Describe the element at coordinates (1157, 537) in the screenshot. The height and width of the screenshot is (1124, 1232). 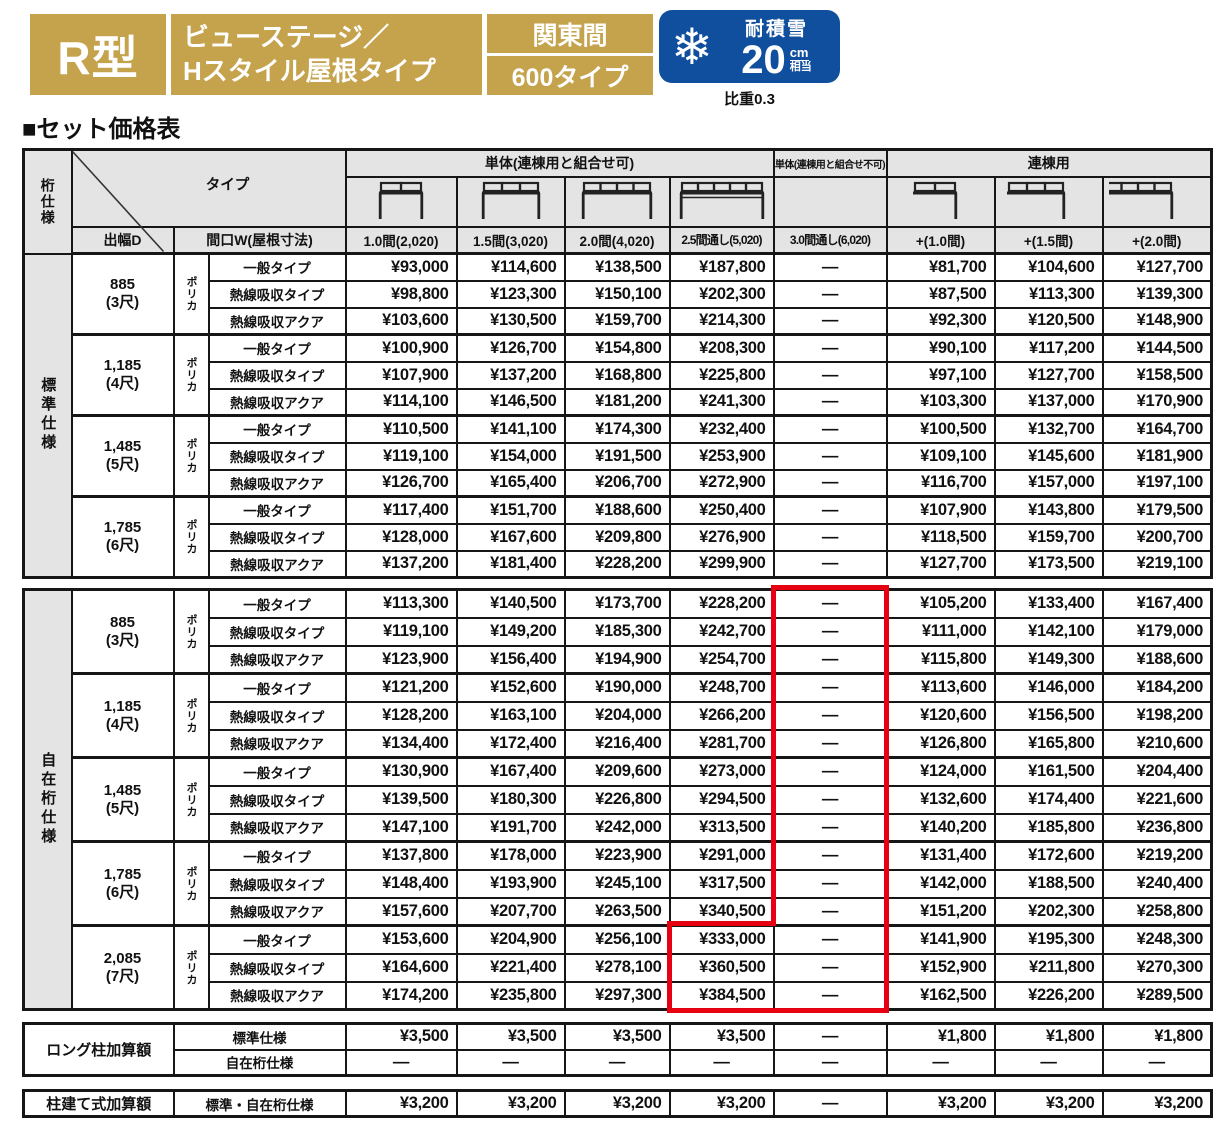
I see `price-cell: ¥200,700` at that location.